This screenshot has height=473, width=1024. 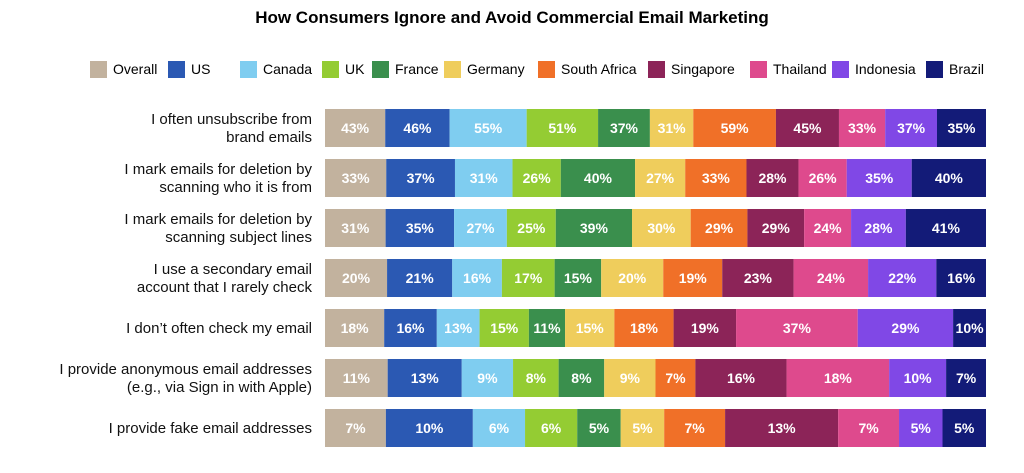 I want to click on category-label: I provide fake email addresses, so click(x=210, y=428).